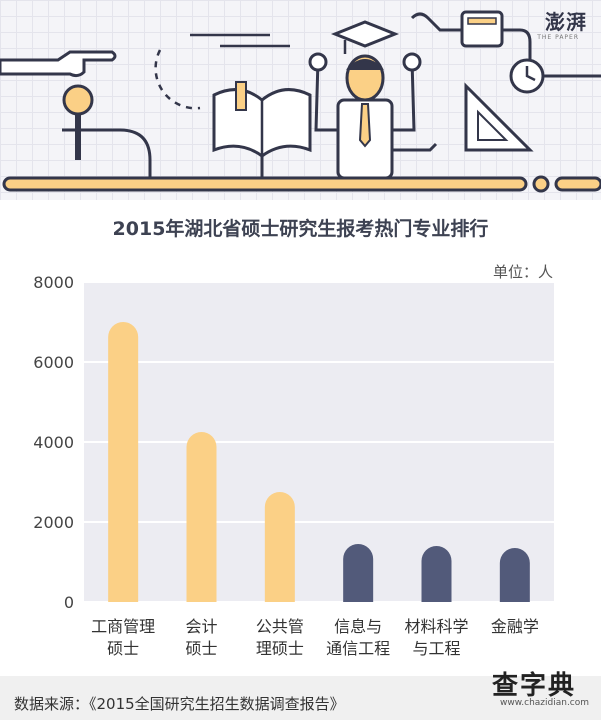 This screenshot has height=720, width=601. I want to click on x-category-label: 会计, so click(201, 626).